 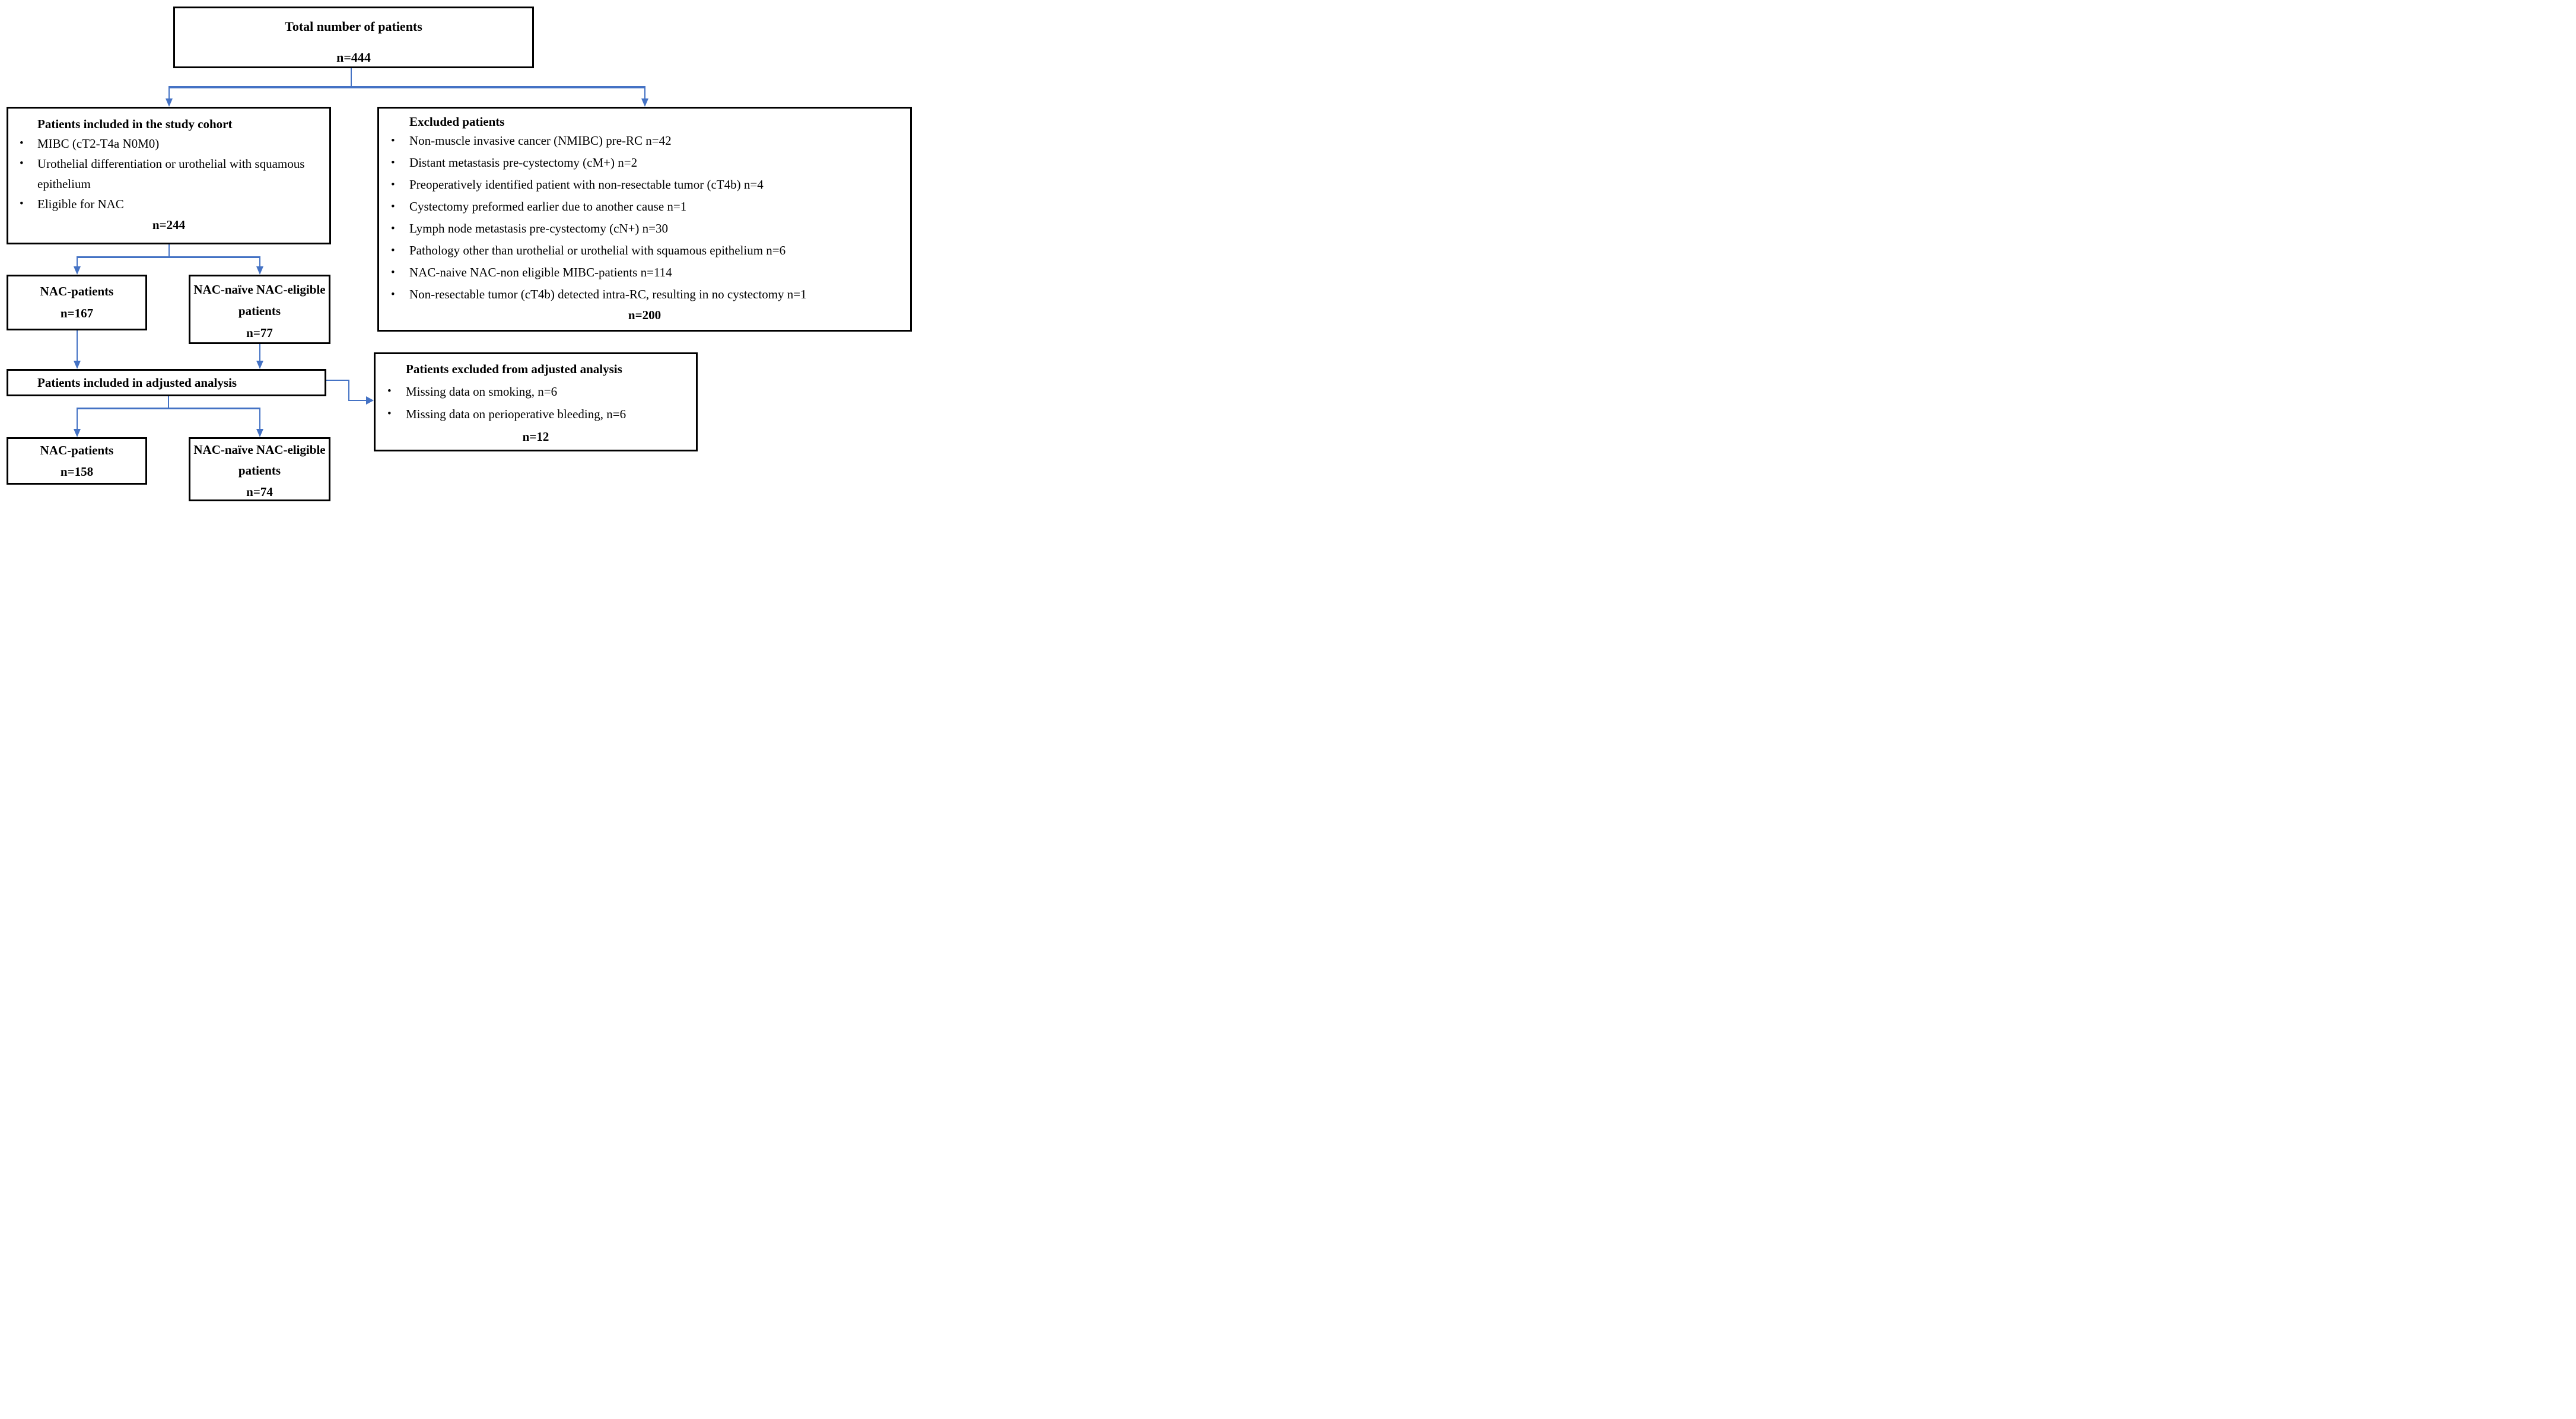 What do you see at coordinates (168, 204) in the screenshot?
I see `list-item: Eligible for NAC` at bounding box center [168, 204].